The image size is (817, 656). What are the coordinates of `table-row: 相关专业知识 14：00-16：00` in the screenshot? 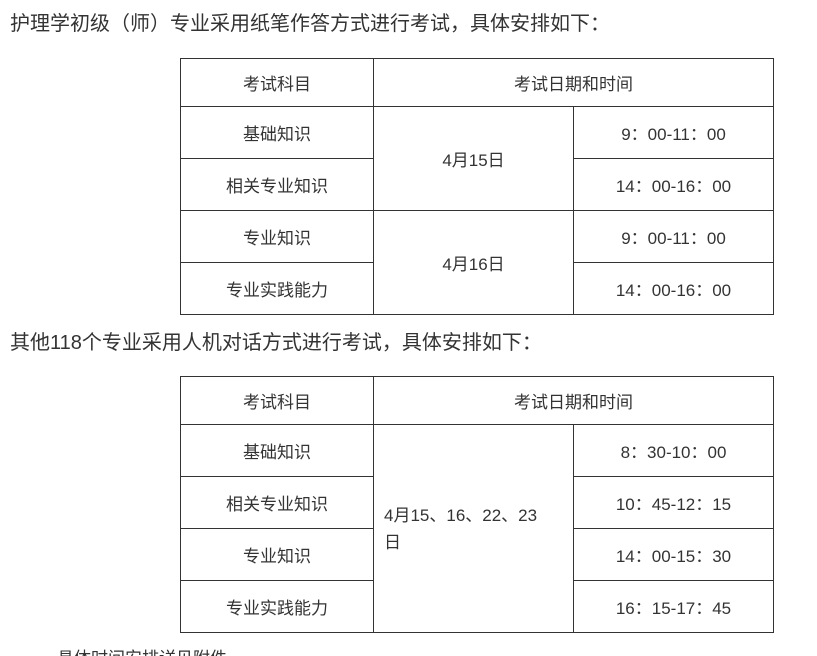 It's located at (477, 184).